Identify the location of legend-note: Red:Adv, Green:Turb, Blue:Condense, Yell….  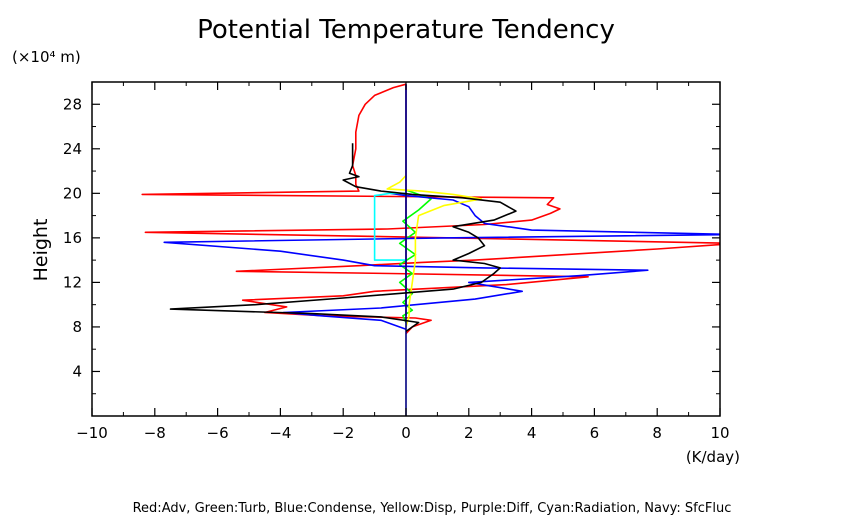
(432, 508).